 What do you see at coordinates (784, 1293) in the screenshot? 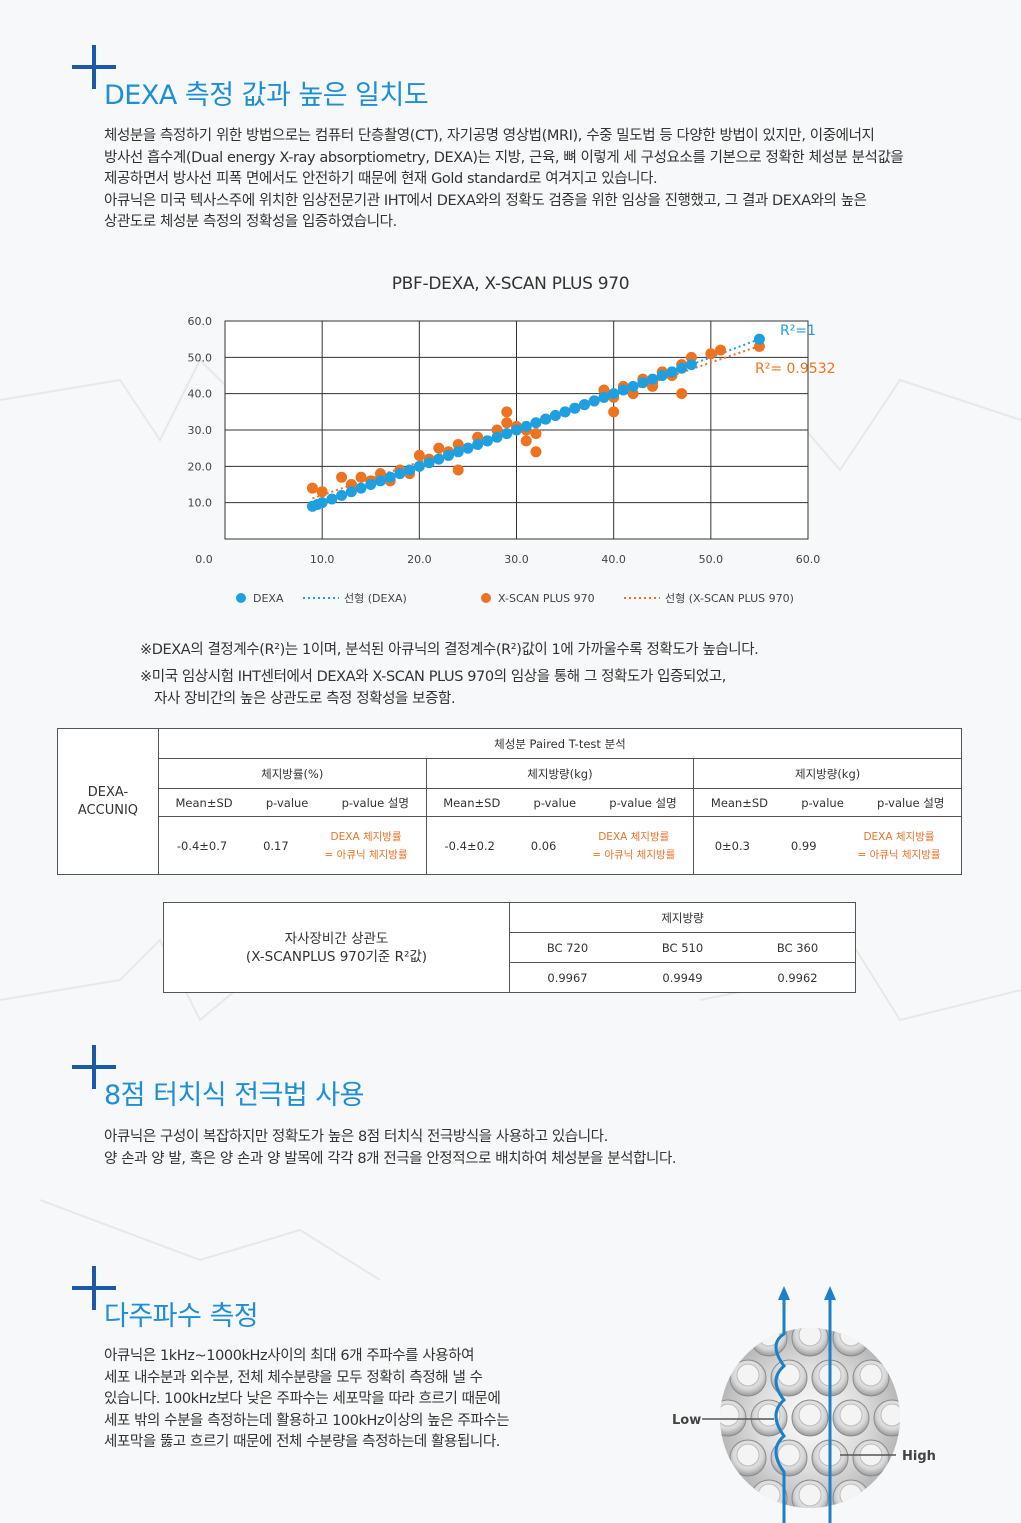
I see `low-arrow-icon` at bounding box center [784, 1293].